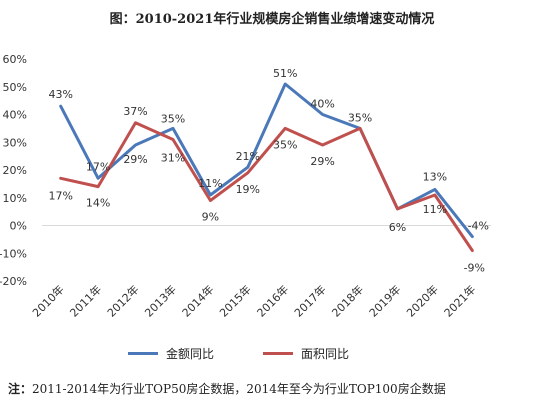  What do you see at coordinates (459, 300) in the screenshot?
I see `x-tick-label: 2021年` at bounding box center [459, 300].